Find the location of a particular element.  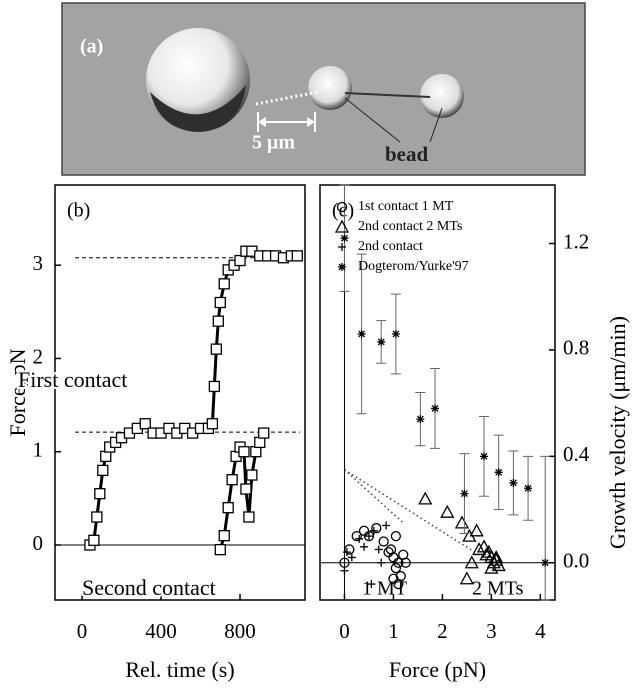

annotation: 1 MT is located at coordinates (384, 589).